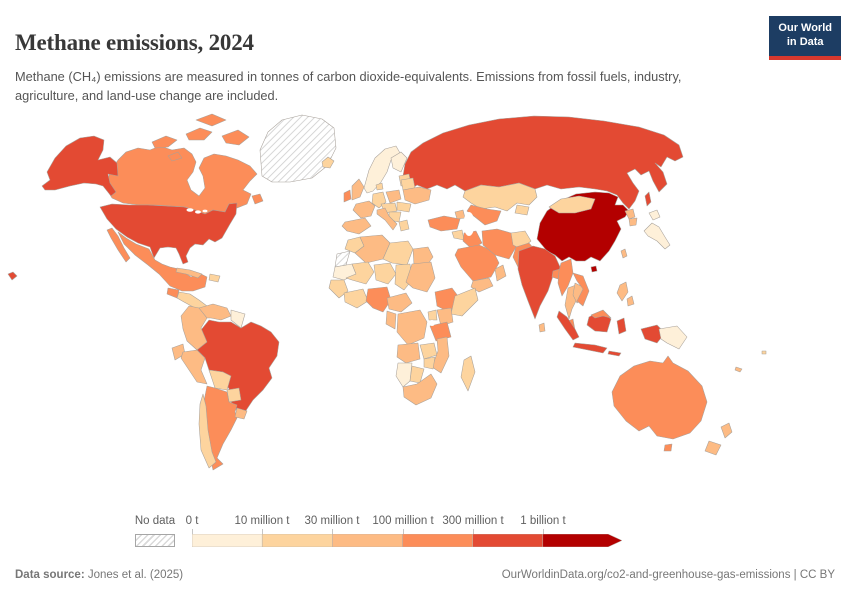 Image resolution: width=850 pixels, height=600 pixels. I want to click on country-nigeria, so click(378, 299).